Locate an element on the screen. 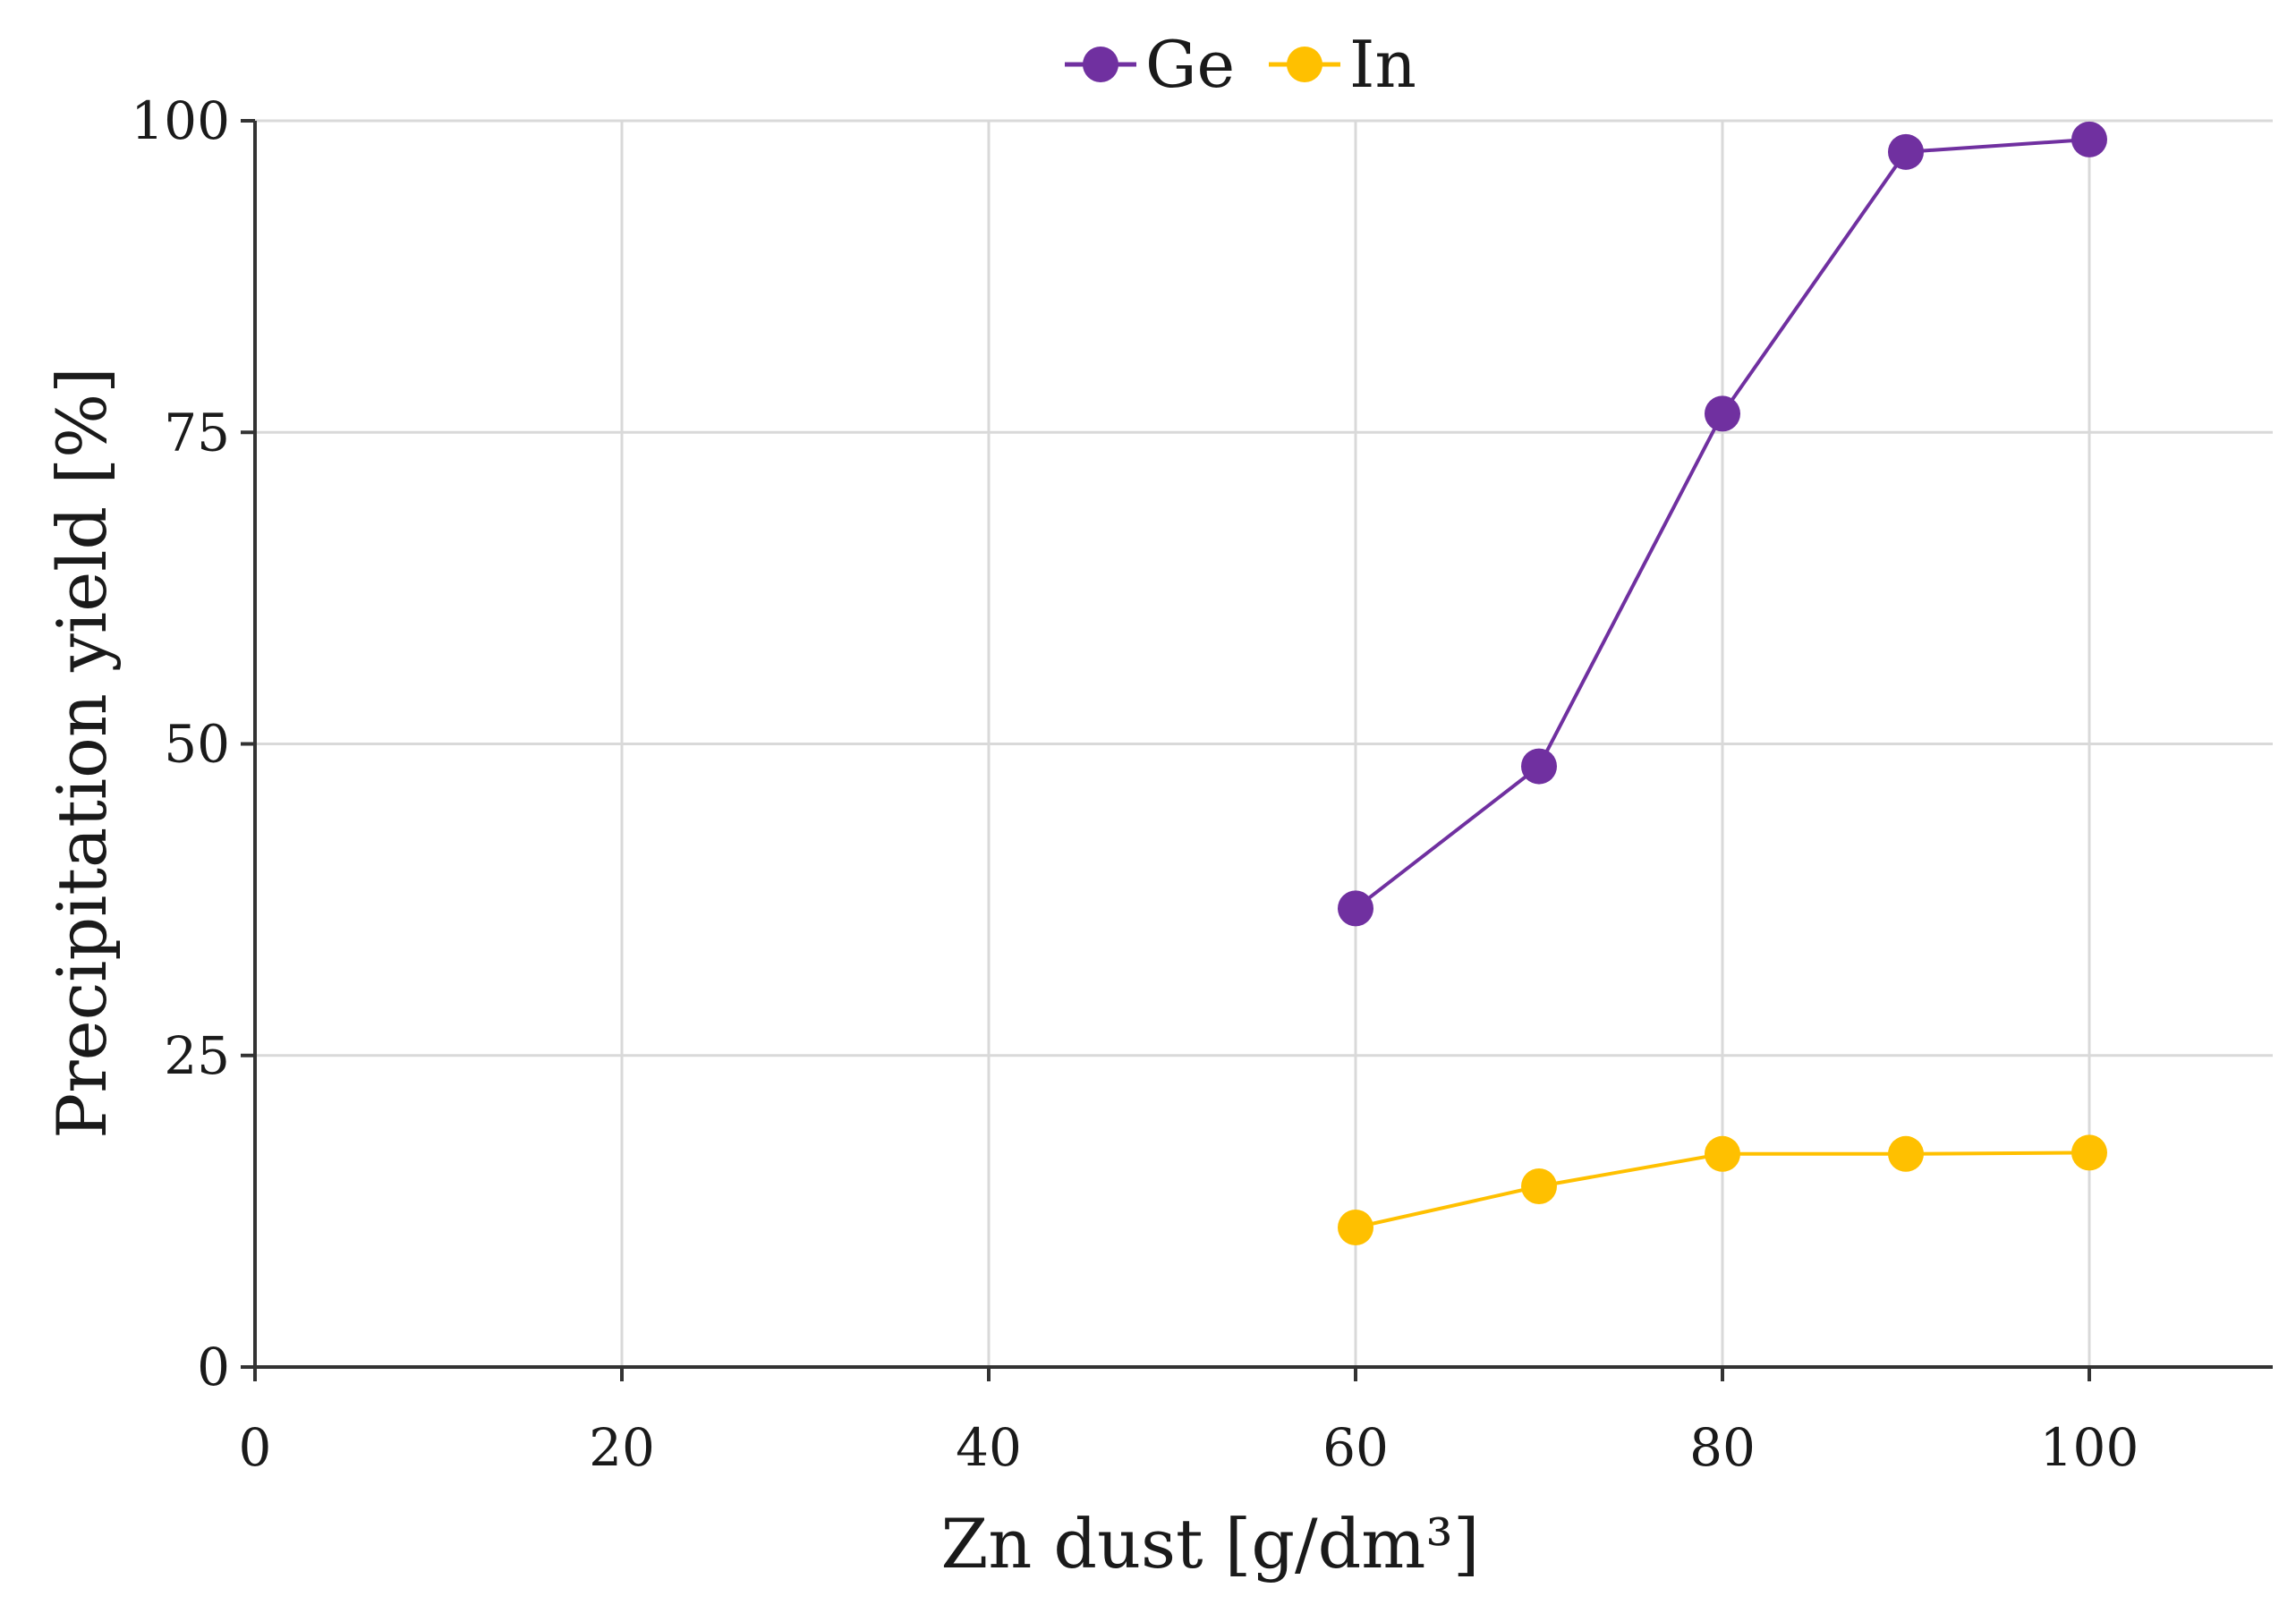 The width and height of the screenshot is (2296, 1605). x-axis-title: Zn dust [g/dm³] is located at coordinates (1210, 1544).